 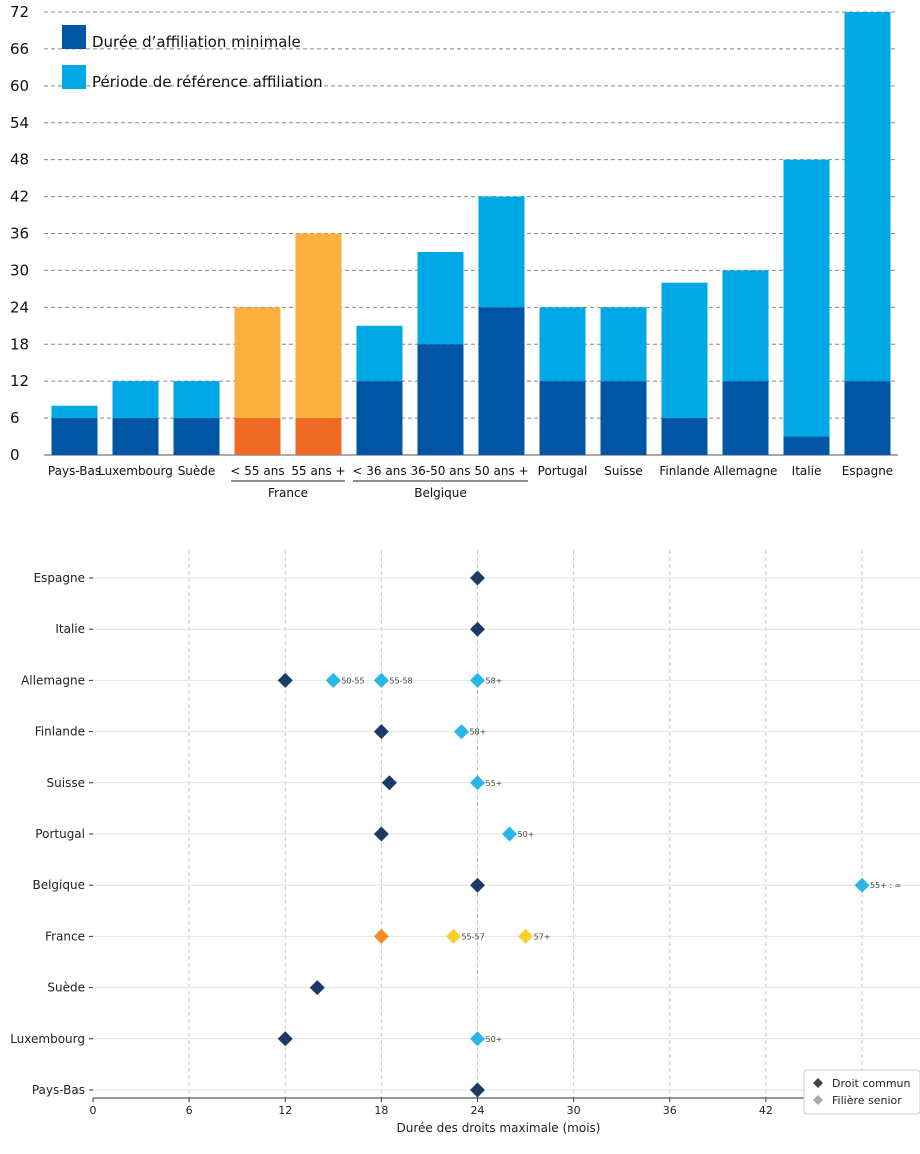 What do you see at coordinates (501, 381) in the screenshot?
I see `bar-minimum-50-ans` at bounding box center [501, 381].